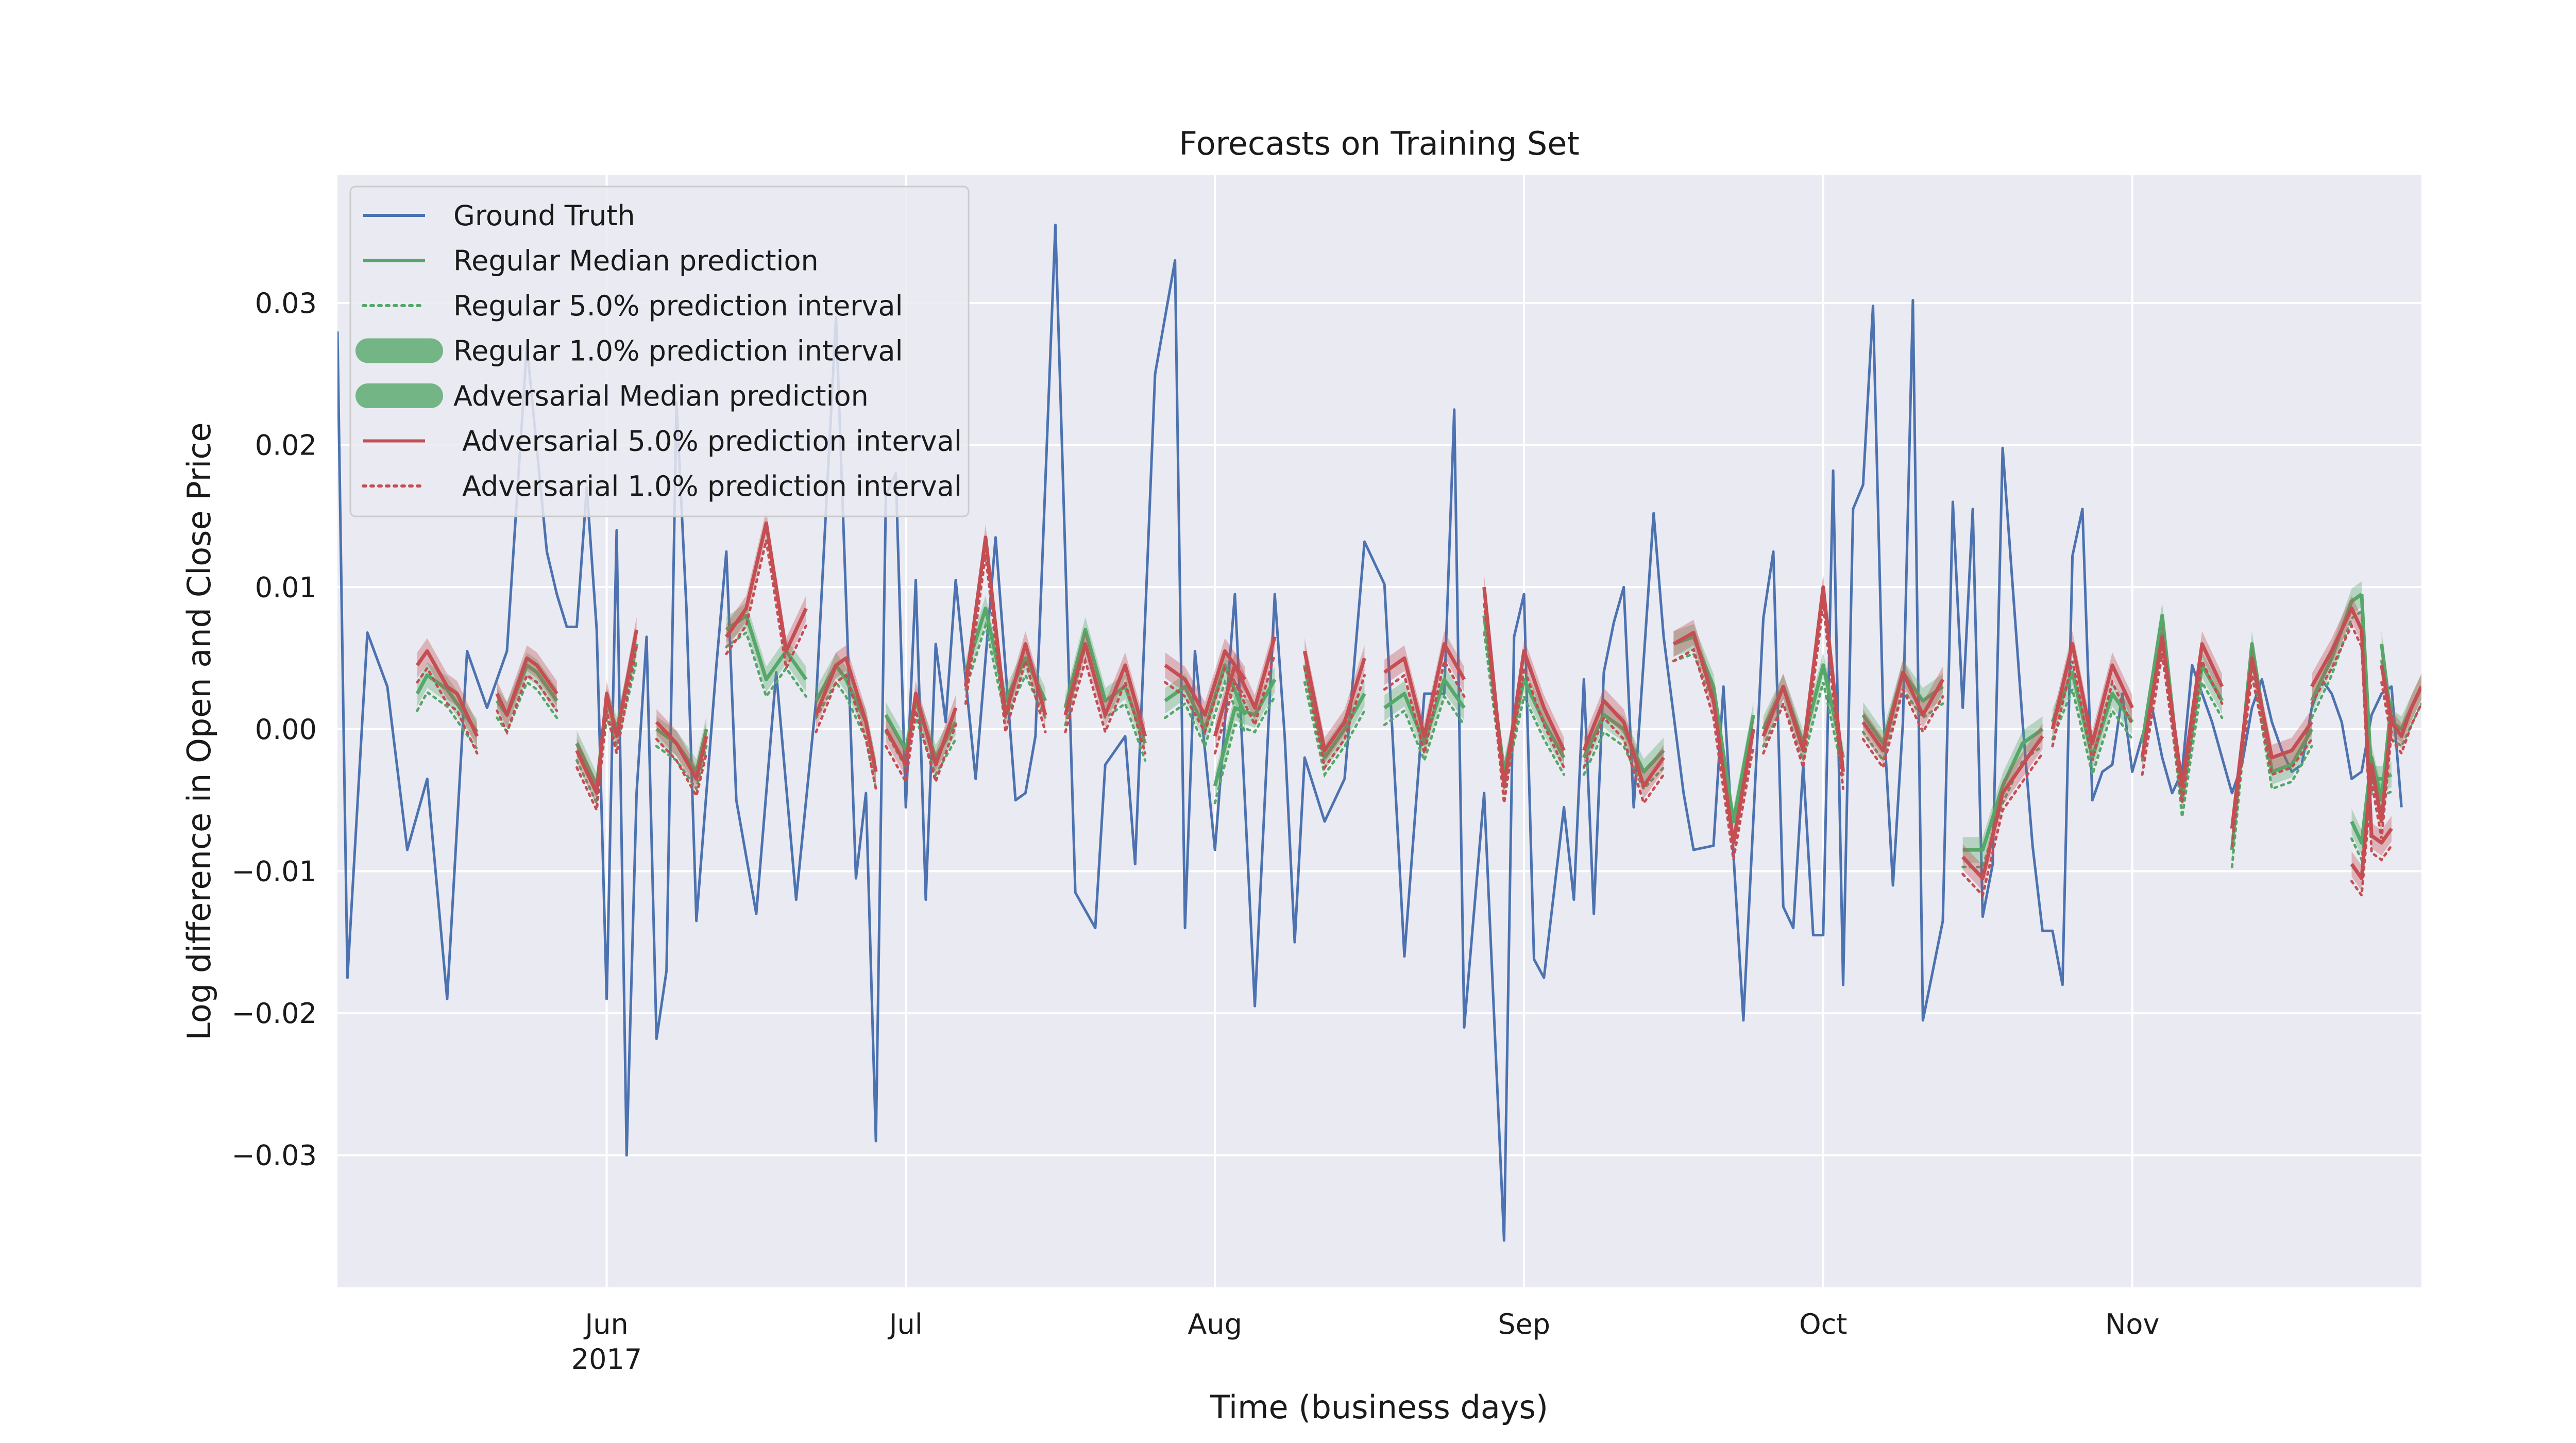 The width and height of the screenshot is (2576, 1443). Describe the element at coordinates (544, 215) in the screenshot. I see `legend-label: Ground Truth` at that location.